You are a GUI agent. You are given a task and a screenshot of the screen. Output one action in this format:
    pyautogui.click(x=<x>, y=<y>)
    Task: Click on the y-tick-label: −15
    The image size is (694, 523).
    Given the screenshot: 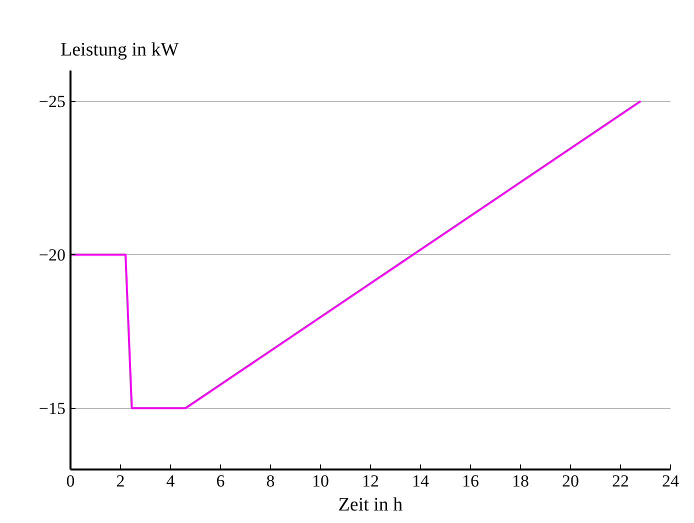 What is the action you would take?
    pyautogui.click(x=52, y=408)
    